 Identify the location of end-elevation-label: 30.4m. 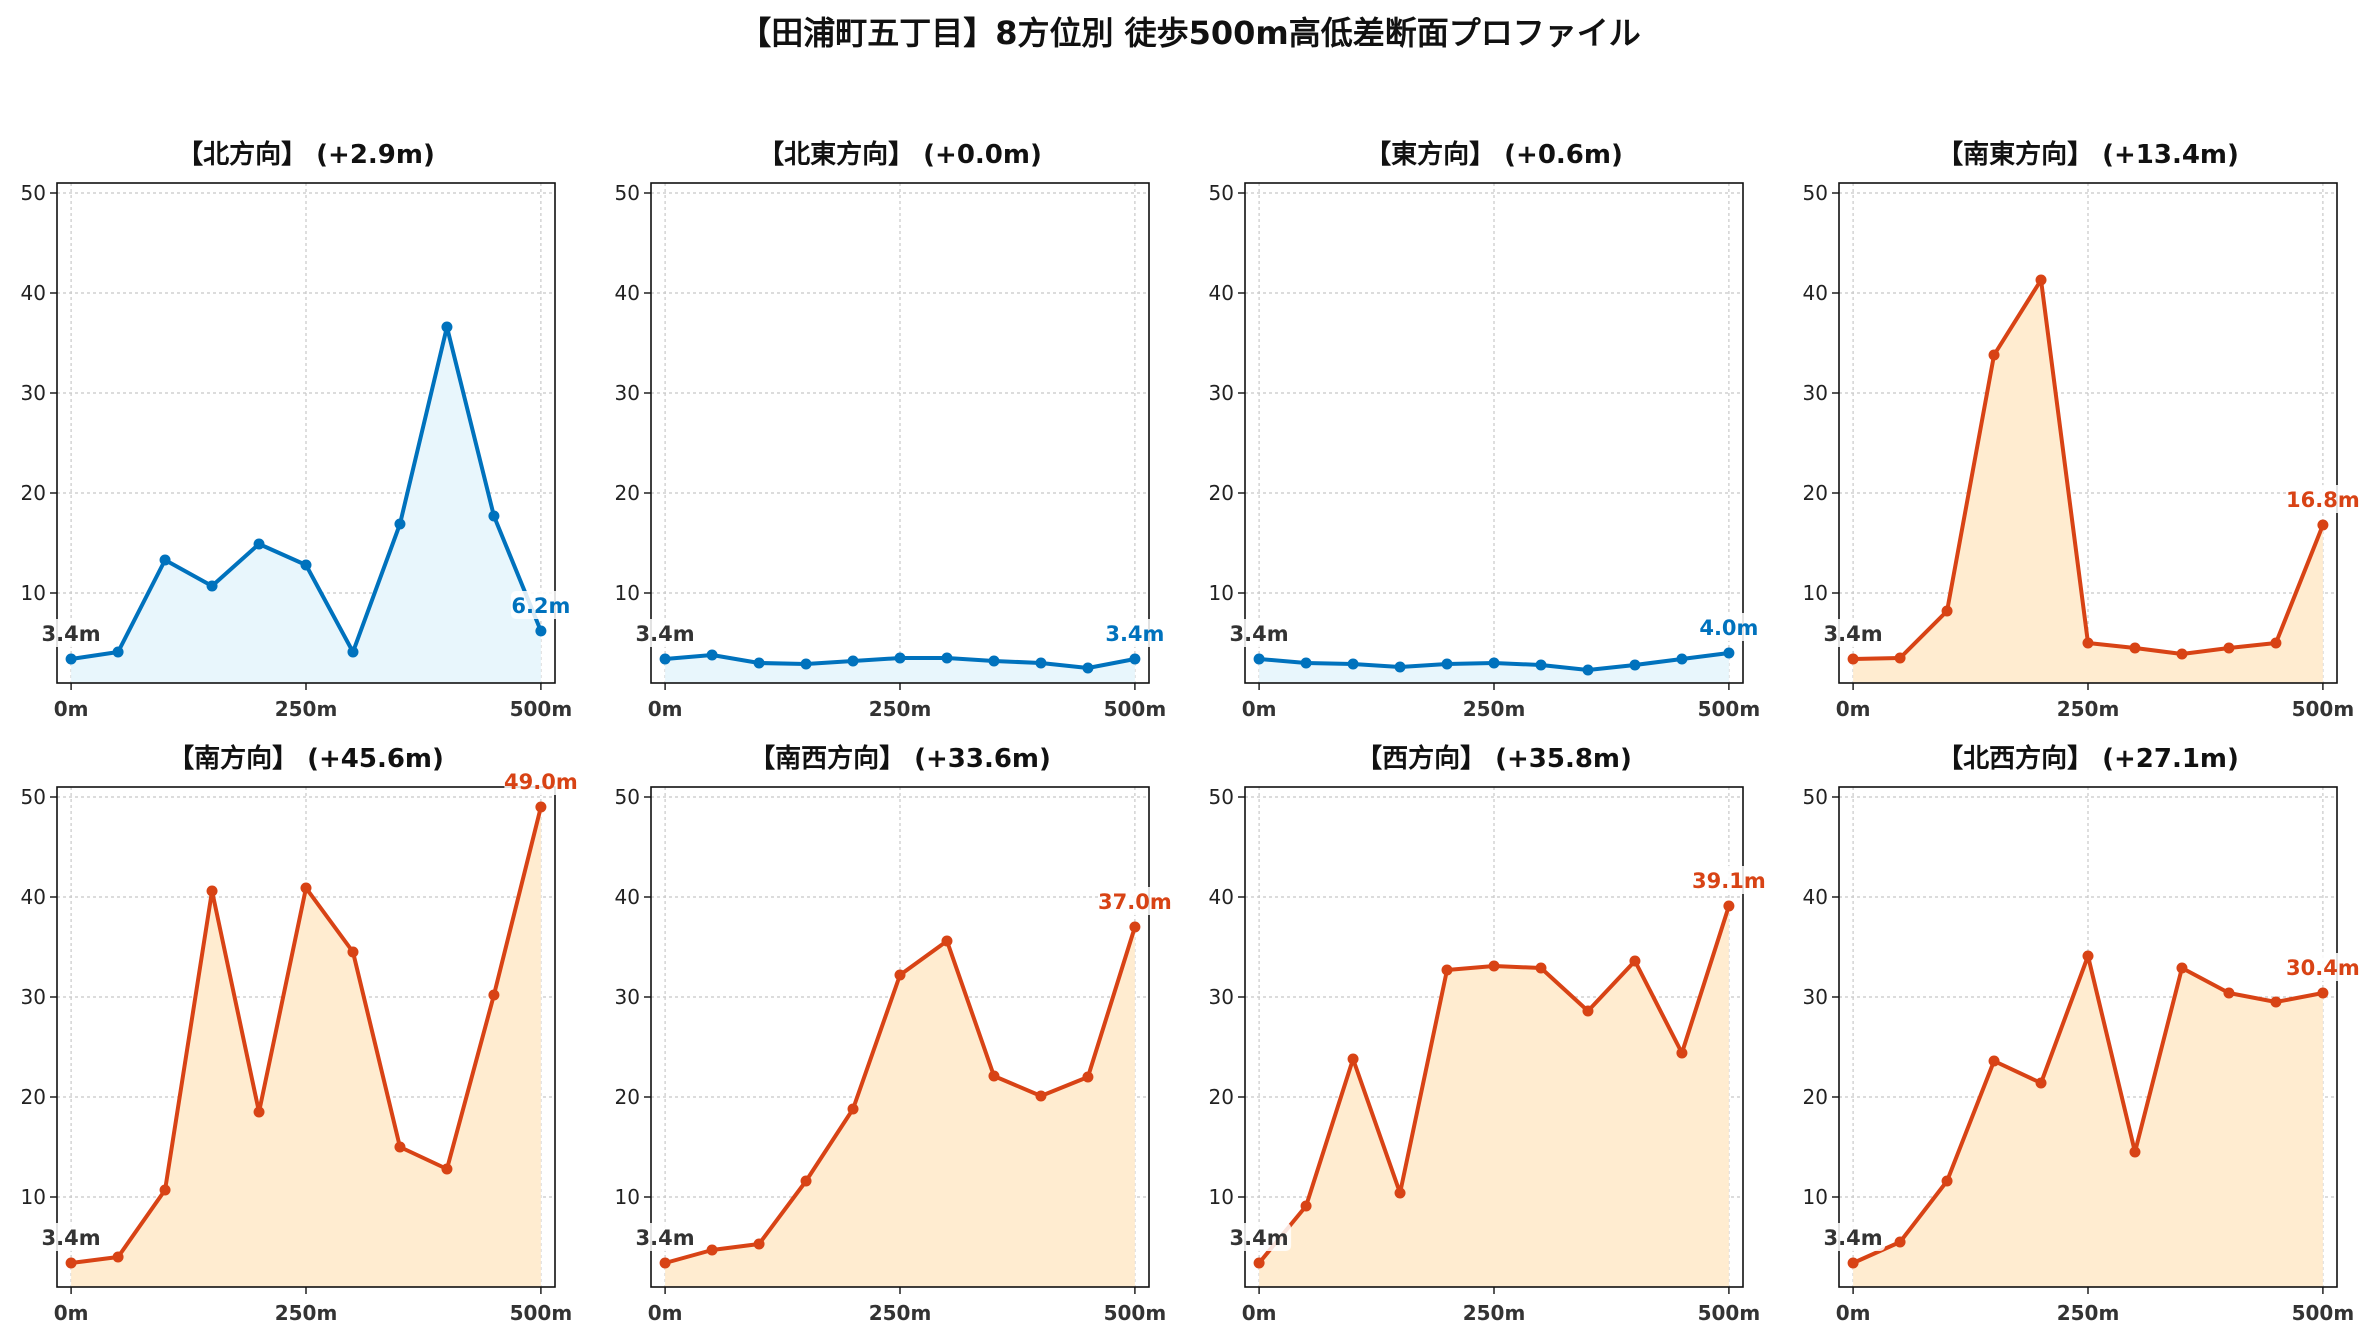
(2323, 968).